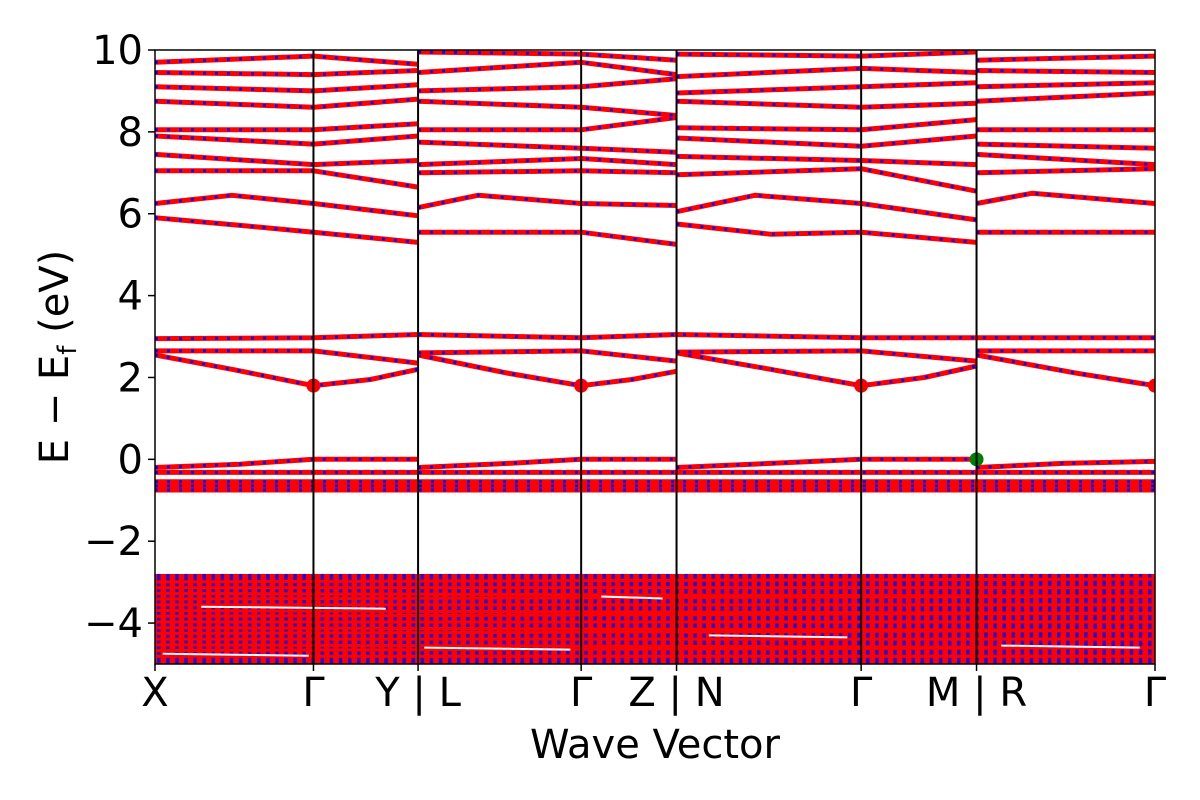 The width and height of the screenshot is (1200, 800). What do you see at coordinates (655, 337) in the screenshot?
I see `band-8-spin-up` at bounding box center [655, 337].